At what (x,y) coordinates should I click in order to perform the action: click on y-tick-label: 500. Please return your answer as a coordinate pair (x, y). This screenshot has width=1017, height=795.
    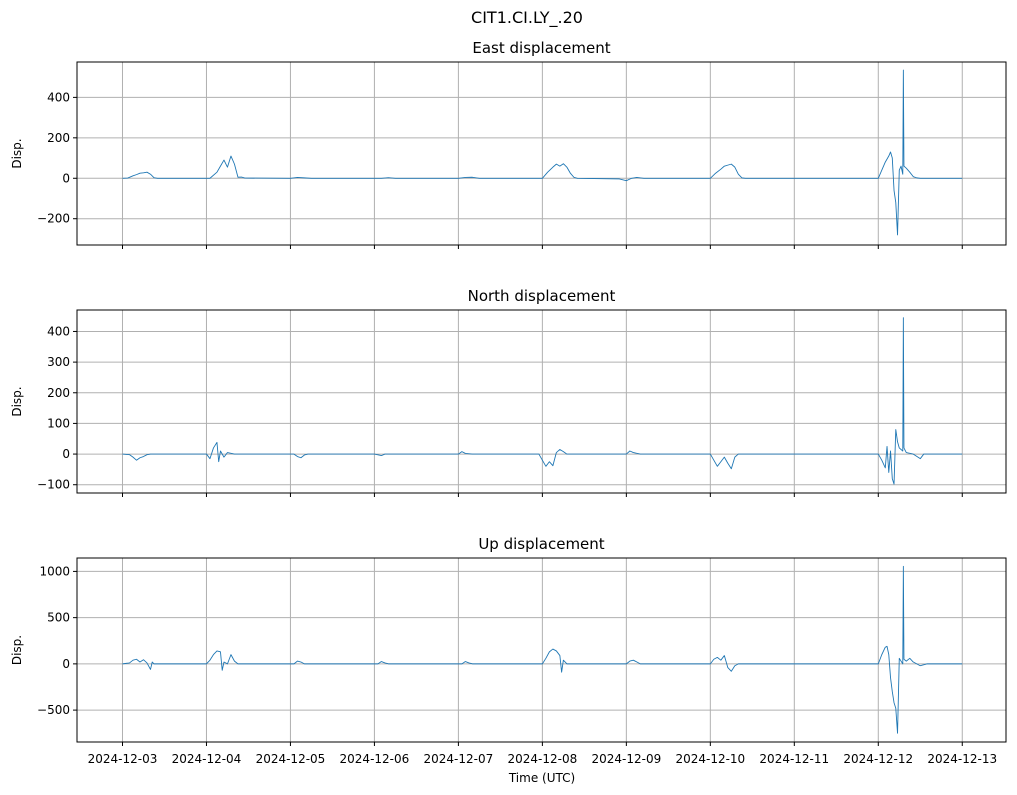
    Looking at the image, I should click on (58, 618).